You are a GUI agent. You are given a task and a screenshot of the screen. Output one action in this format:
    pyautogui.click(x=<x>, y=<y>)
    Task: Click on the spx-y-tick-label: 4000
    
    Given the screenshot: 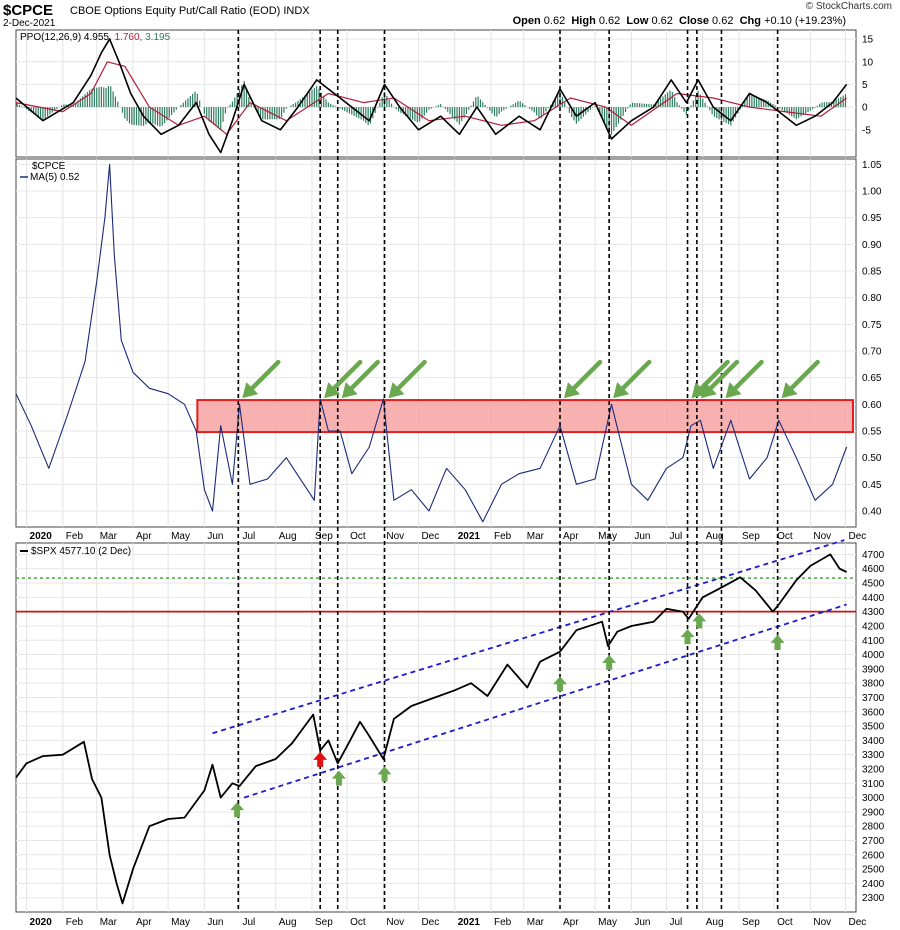 What is the action you would take?
    pyautogui.click(x=873, y=655)
    